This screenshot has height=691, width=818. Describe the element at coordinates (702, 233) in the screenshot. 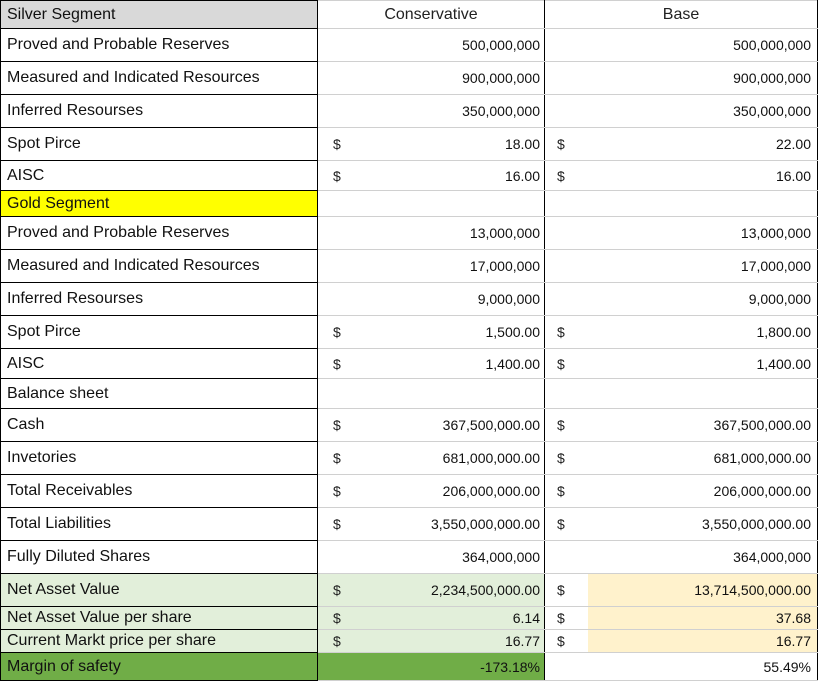

I see `base-value: 13,000,000` at that location.